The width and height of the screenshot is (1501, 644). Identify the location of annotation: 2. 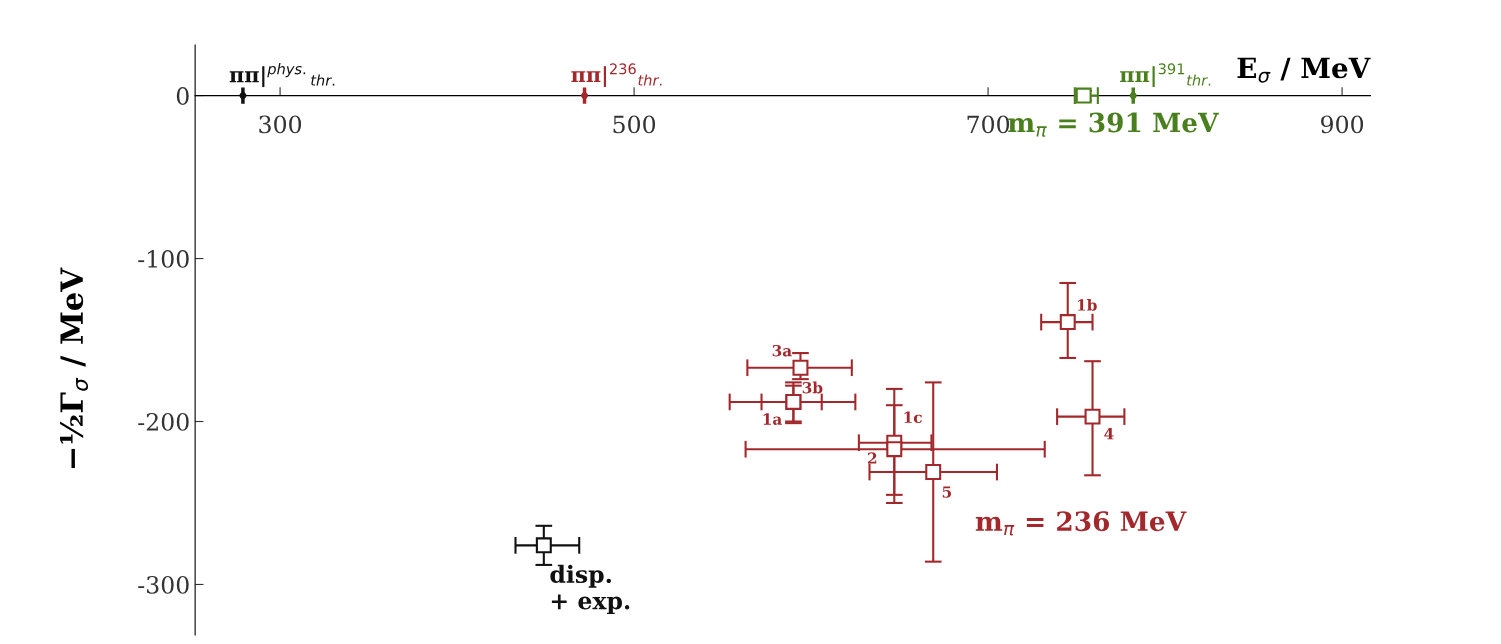
(872, 458).